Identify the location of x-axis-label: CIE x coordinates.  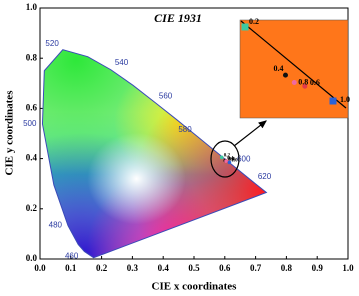
(195, 287).